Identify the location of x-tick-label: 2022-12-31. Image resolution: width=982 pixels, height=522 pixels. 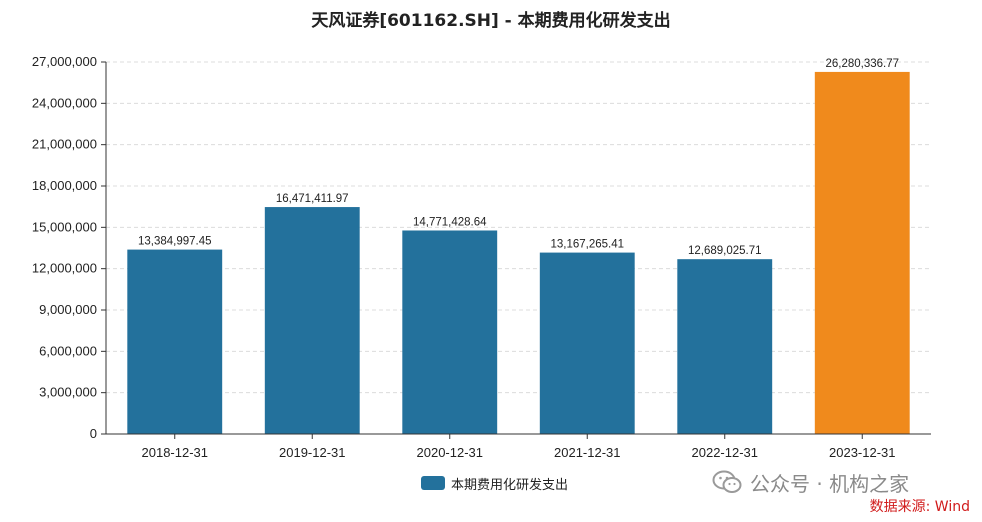
(725, 452).